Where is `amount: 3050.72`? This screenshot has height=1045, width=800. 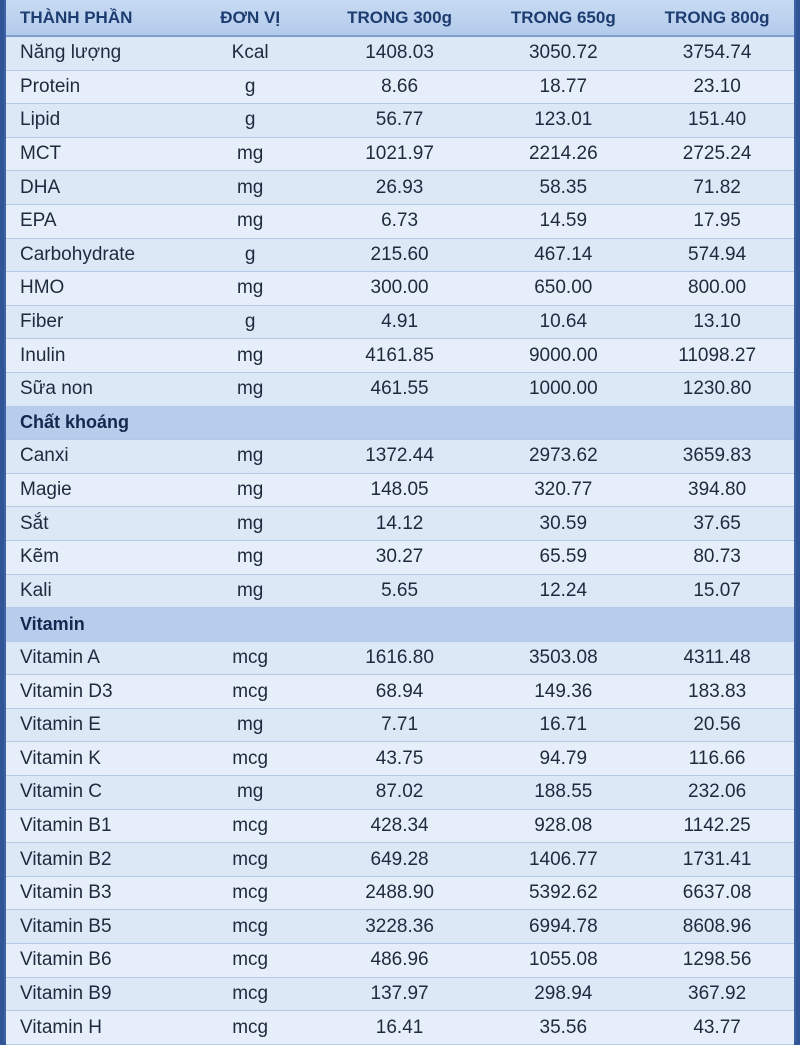 amount: 3050.72 is located at coordinates (563, 53).